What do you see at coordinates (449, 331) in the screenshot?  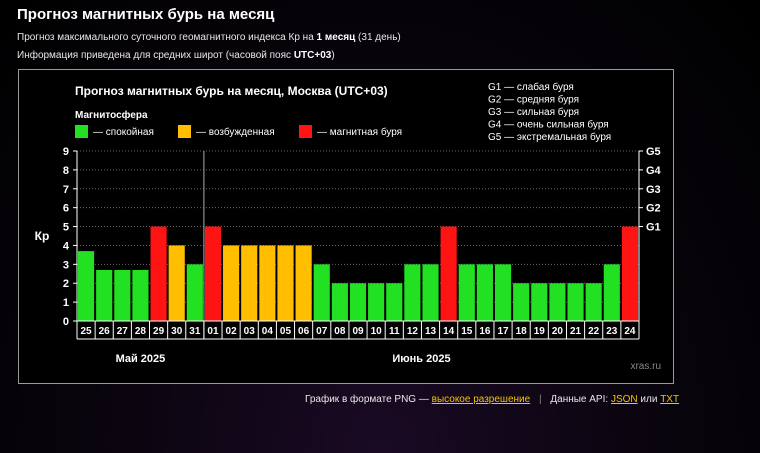 I see `day-label-14: 14` at bounding box center [449, 331].